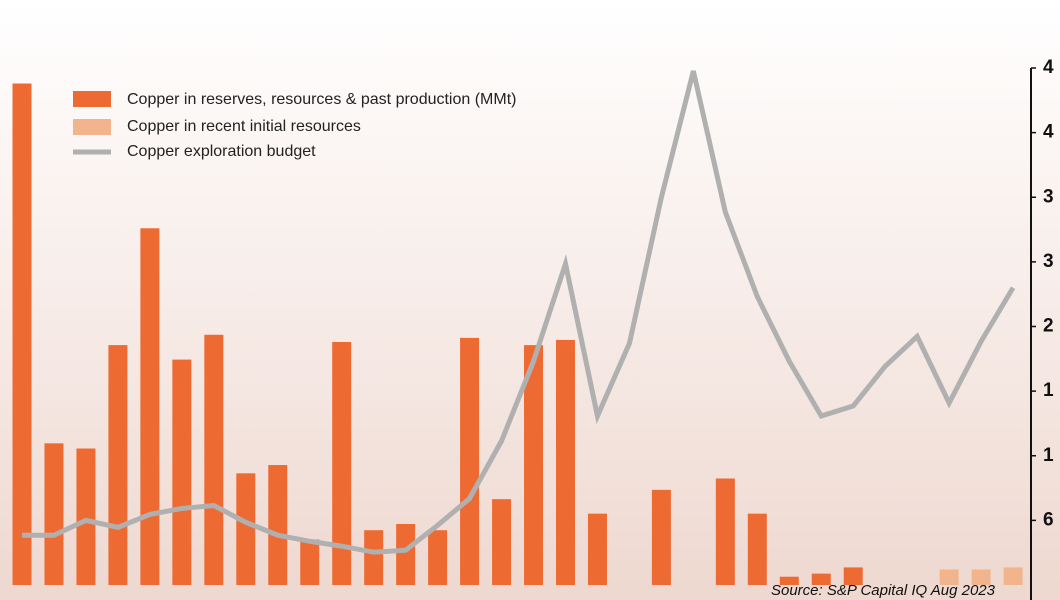  I want to click on legend-label: Copper in recent initial resources, so click(244, 126).